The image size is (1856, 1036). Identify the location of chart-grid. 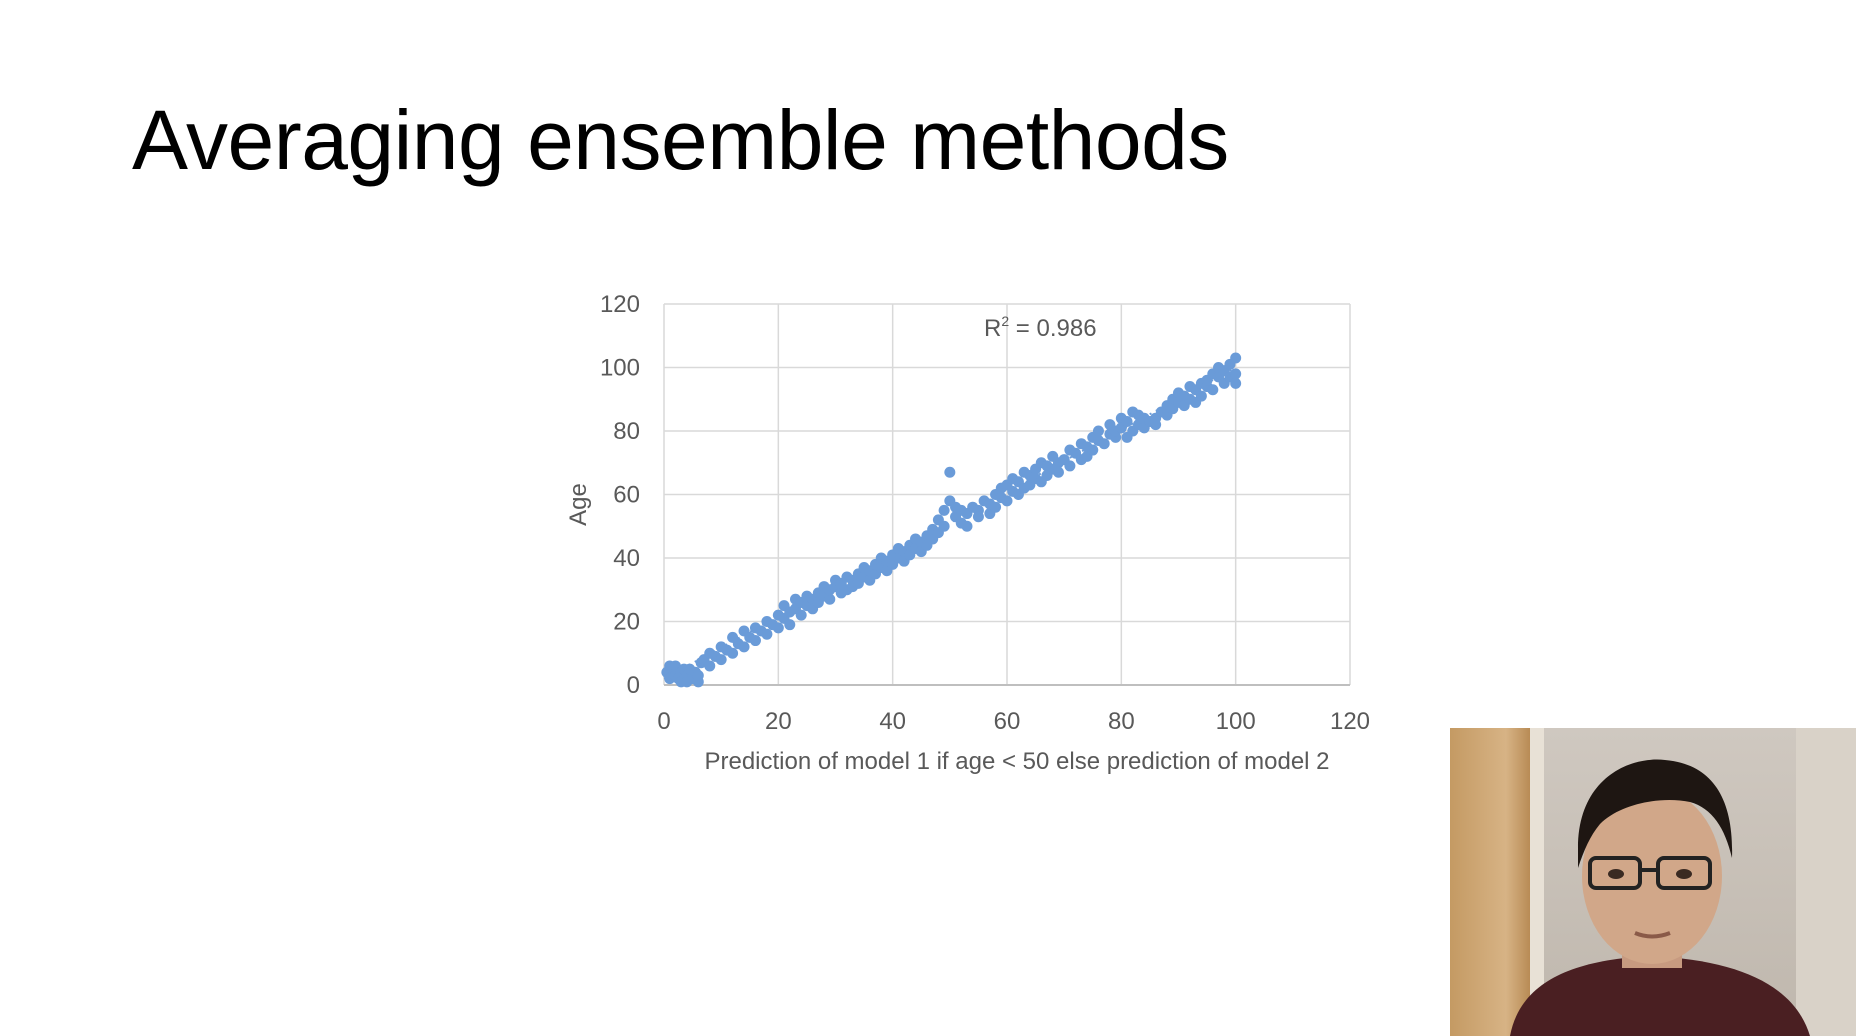
(1007, 494).